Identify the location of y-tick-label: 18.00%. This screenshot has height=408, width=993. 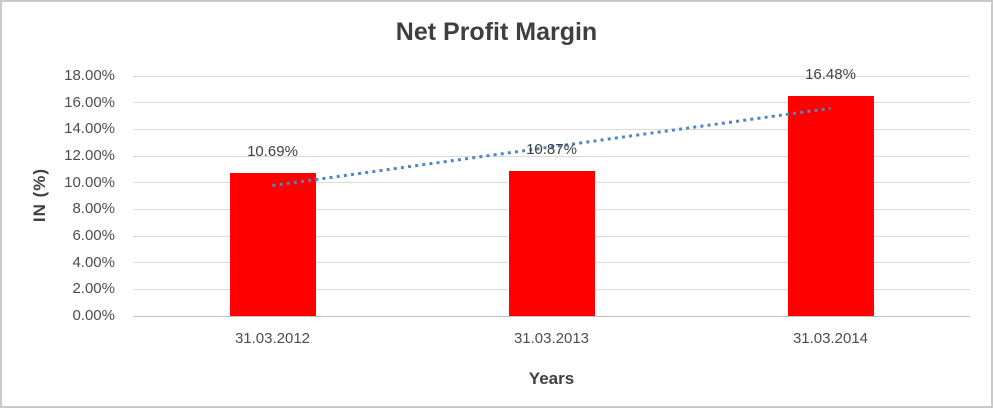
(89, 75).